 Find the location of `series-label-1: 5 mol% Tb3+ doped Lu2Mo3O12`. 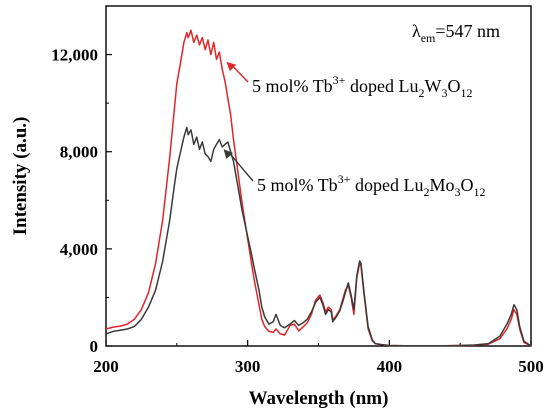

series-label-1: 5 mol% Tb3+ doped Lu2Mo3O12 is located at coordinates (371, 185).